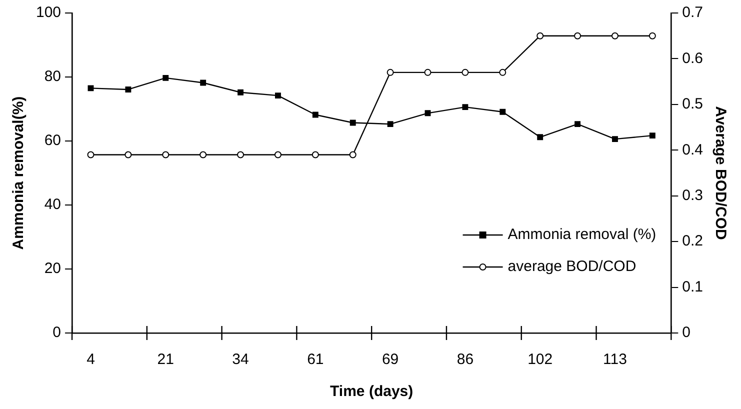 This screenshot has width=741, height=409. What do you see at coordinates (693, 13) in the screenshot?
I see `y2-tick-label: 0.7` at bounding box center [693, 13].